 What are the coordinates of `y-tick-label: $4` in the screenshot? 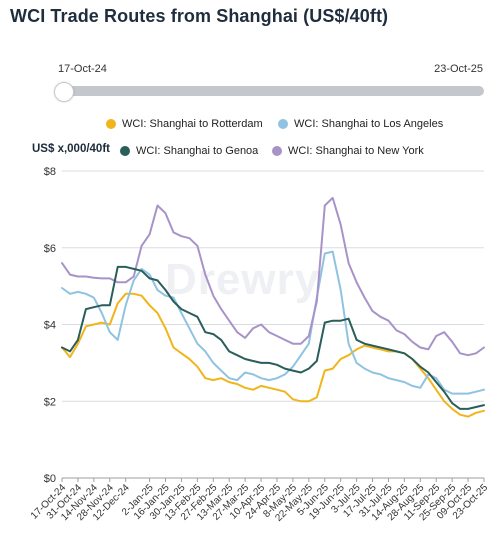 It's located at (50, 326).